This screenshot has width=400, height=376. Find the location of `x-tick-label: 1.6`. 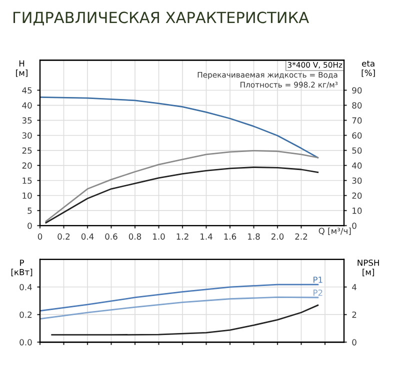

x-tick-label: 1.6 is located at coordinates (230, 236).